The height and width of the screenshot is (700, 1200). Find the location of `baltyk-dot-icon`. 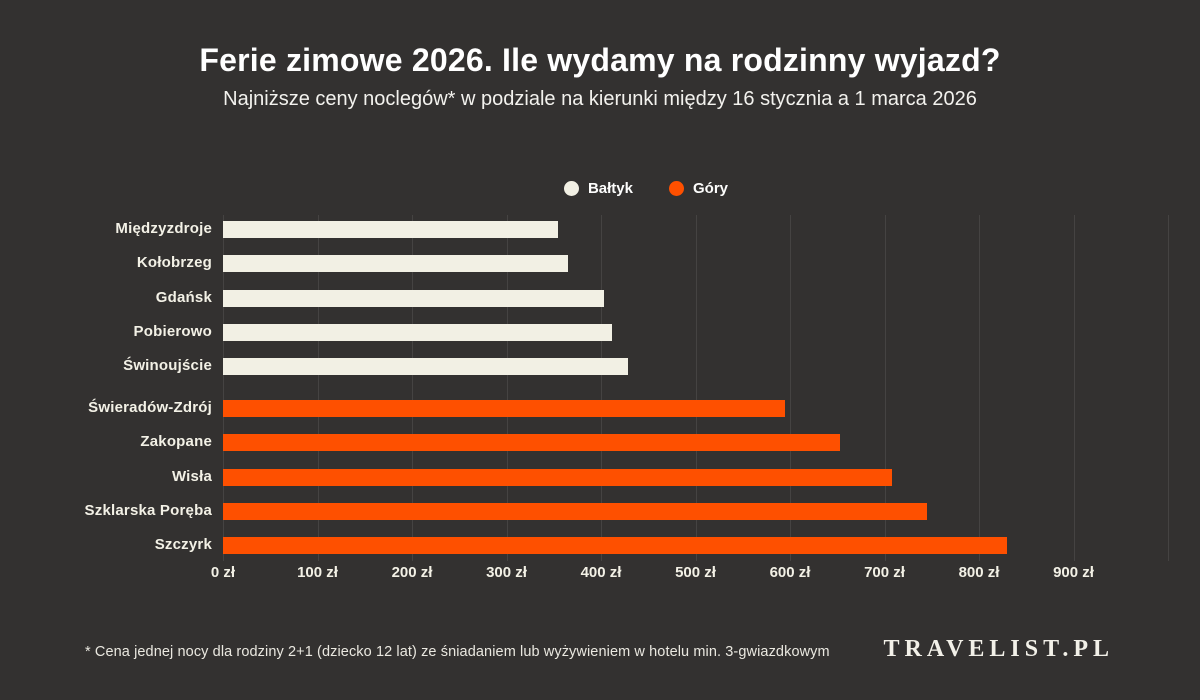

baltyk-dot-icon is located at coordinates (571, 188).